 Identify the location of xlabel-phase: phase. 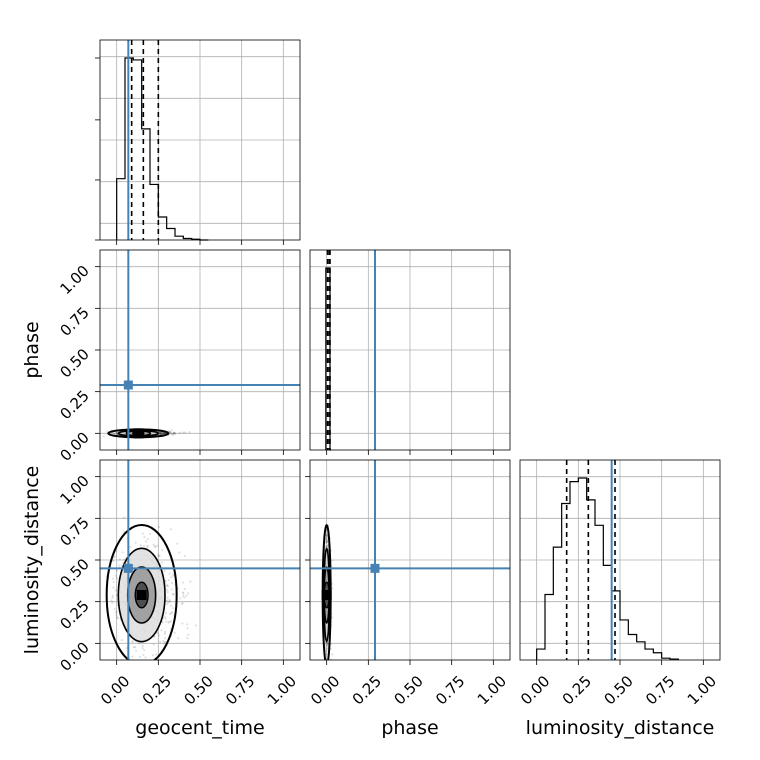
(409, 728).